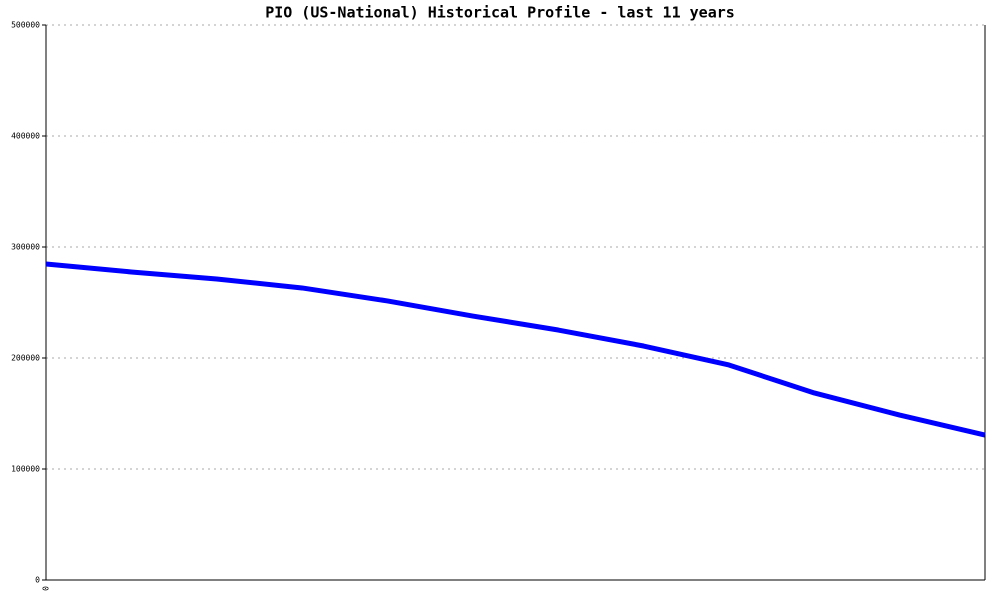  I want to click on y-tick-label: 0, so click(37, 580).